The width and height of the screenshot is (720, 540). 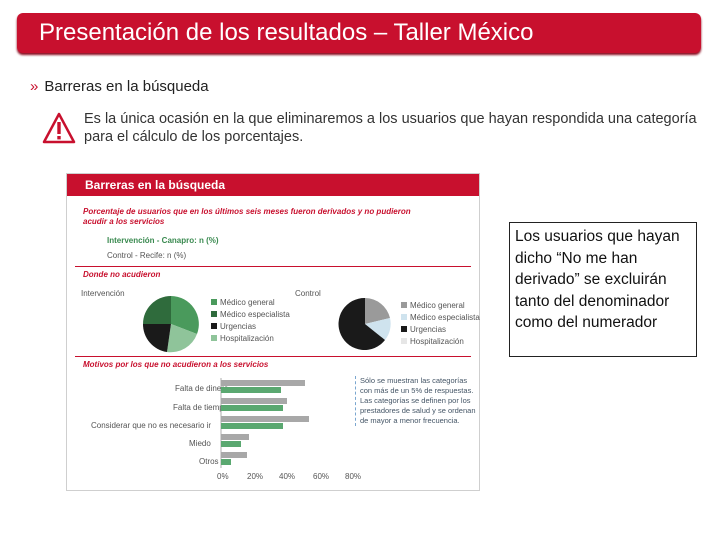 What do you see at coordinates (151, 425) in the screenshot?
I see `bar-category-label: Considerar que no es necesario ir` at bounding box center [151, 425].